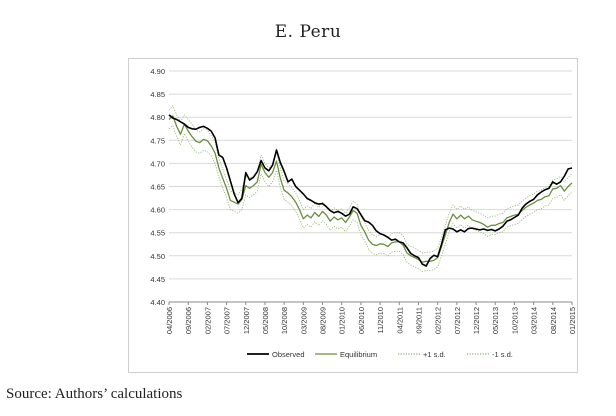 The width and height of the screenshot is (616, 416). What do you see at coordinates (342, 320) in the screenshot?
I see `x-tick-label: 01/2010` at bounding box center [342, 320].